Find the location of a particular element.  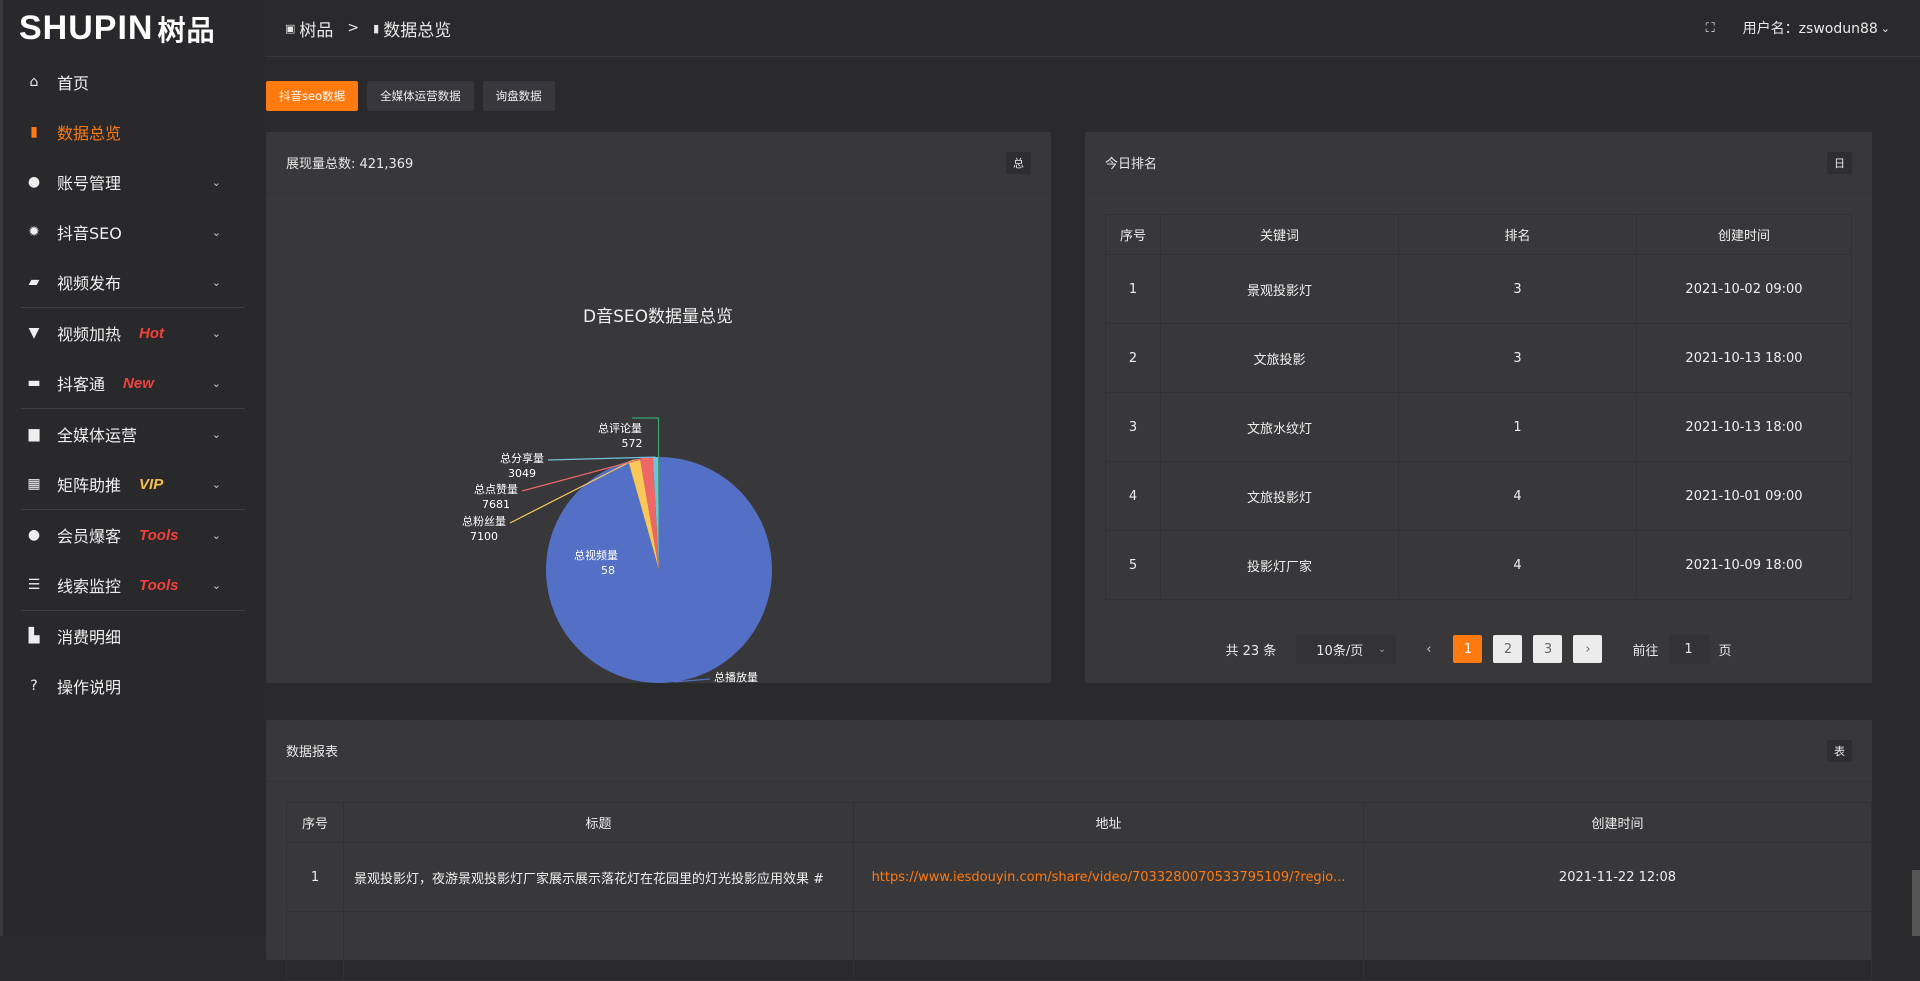

slice-label: 总播放量 is located at coordinates (736, 676).